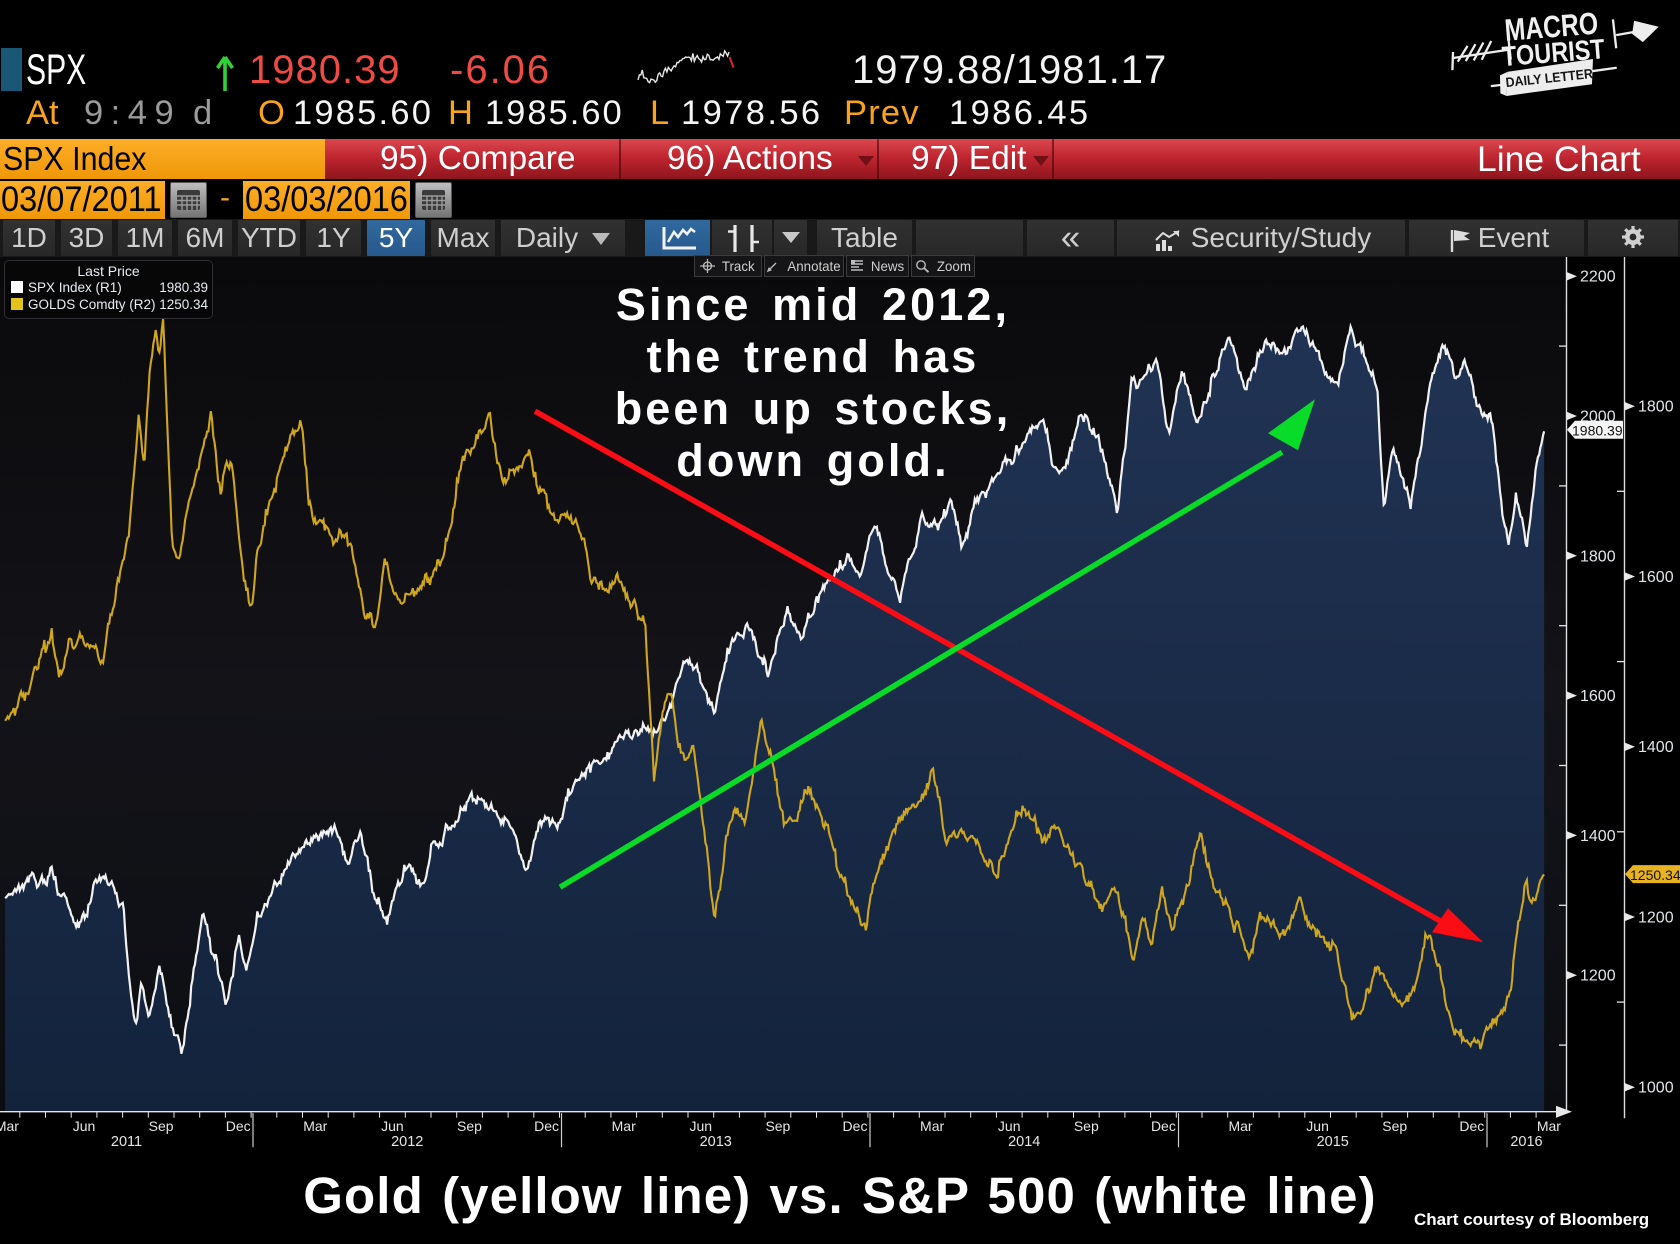  Describe the element at coordinates (1024, 1142) in the screenshot. I see `svg-text: 2014` at that location.